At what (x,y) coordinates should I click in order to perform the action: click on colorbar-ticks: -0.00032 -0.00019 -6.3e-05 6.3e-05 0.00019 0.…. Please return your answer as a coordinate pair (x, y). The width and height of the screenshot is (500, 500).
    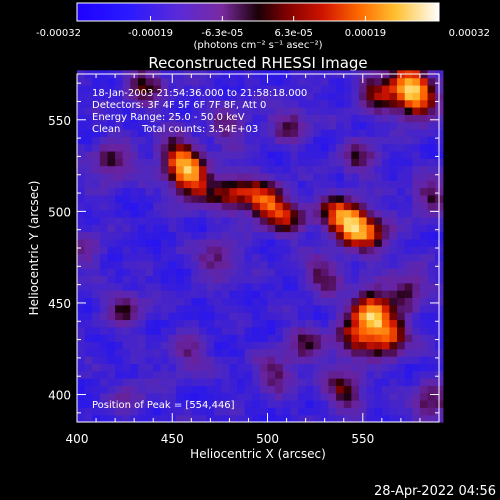
    Looking at the image, I should click on (263, 27).